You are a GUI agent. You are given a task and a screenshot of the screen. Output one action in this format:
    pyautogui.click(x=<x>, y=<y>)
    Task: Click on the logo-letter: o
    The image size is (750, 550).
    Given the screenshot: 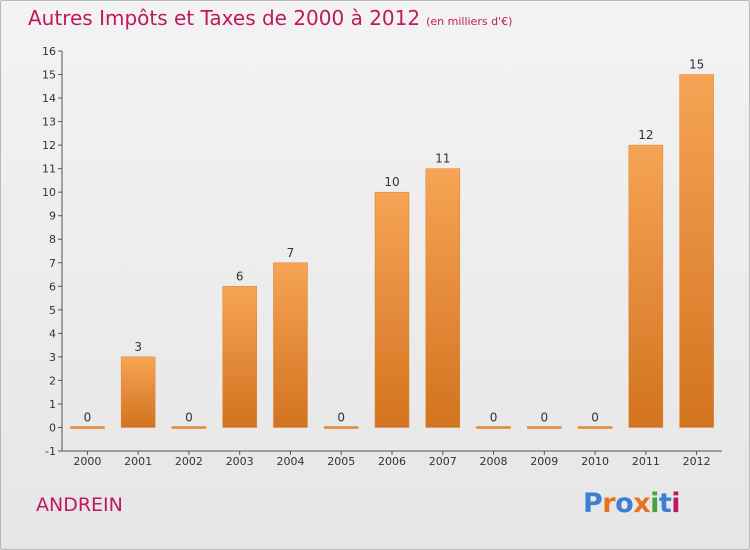 What is the action you would take?
    pyautogui.click(x=624, y=503)
    